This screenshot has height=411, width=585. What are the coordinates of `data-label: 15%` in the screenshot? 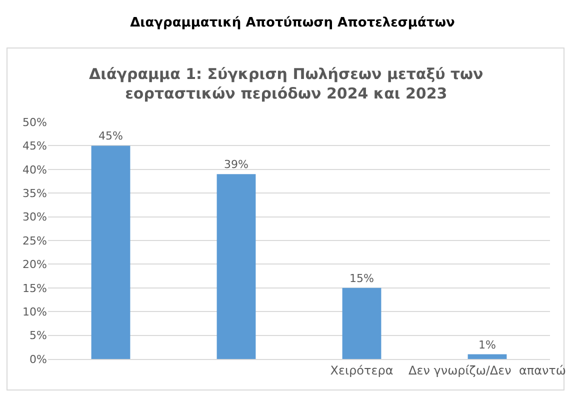 It's located at (362, 278).